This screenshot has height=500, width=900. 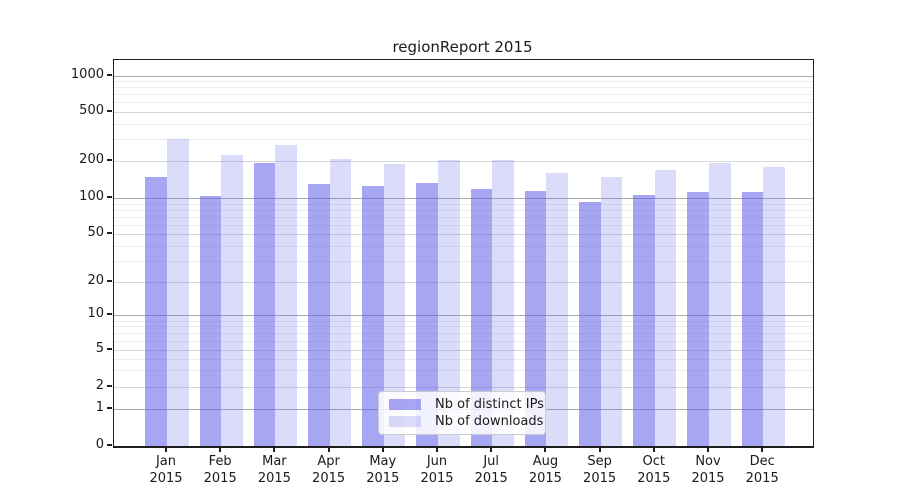 I want to click on y-axis-tick-label: 100, so click(x=91, y=197).